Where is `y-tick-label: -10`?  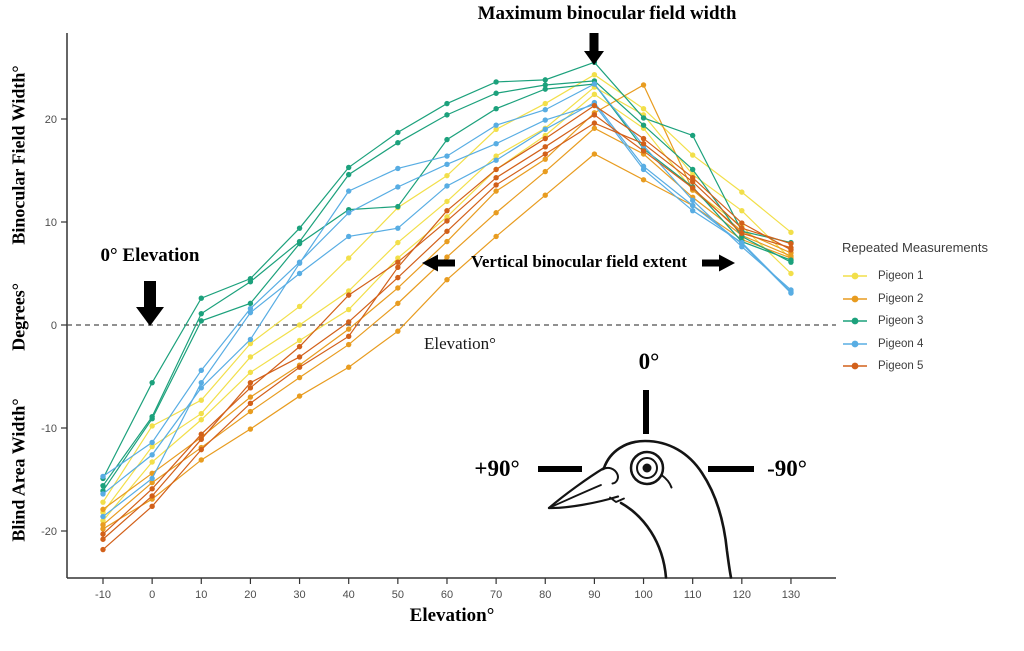
y-tick-label: -10 is located at coordinates (49, 429).